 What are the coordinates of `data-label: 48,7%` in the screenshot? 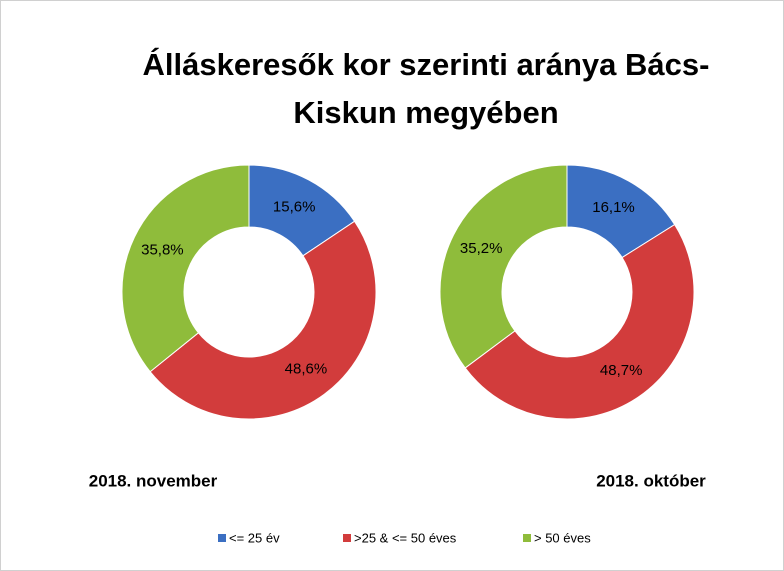 It's located at (621, 370).